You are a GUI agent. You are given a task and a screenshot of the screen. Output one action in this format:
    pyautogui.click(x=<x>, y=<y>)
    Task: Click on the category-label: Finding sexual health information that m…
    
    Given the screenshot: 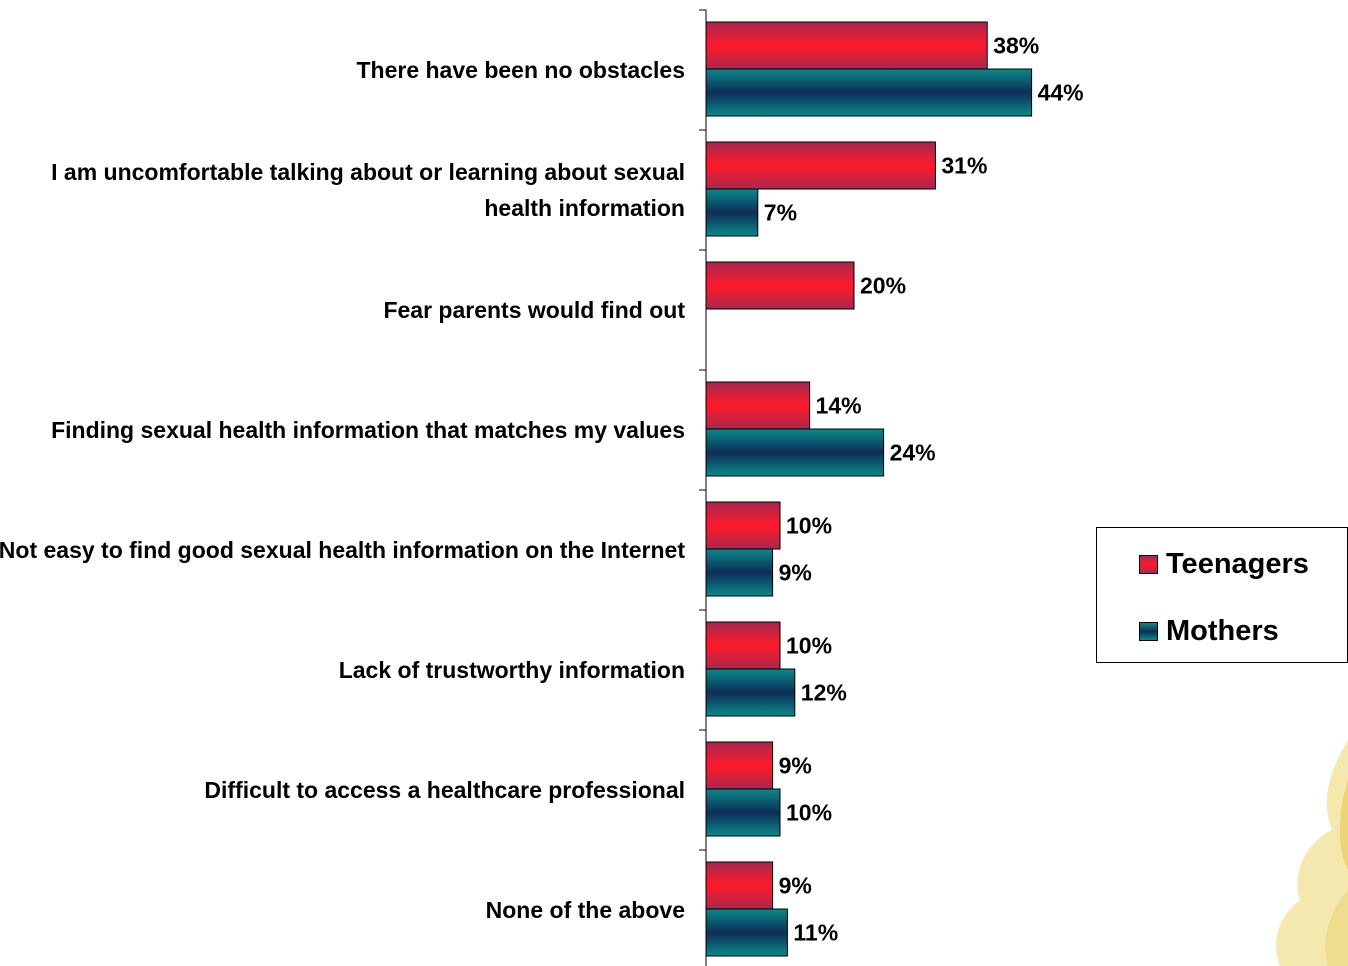 What is the action you would take?
    pyautogui.click(x=368, y=430)
    